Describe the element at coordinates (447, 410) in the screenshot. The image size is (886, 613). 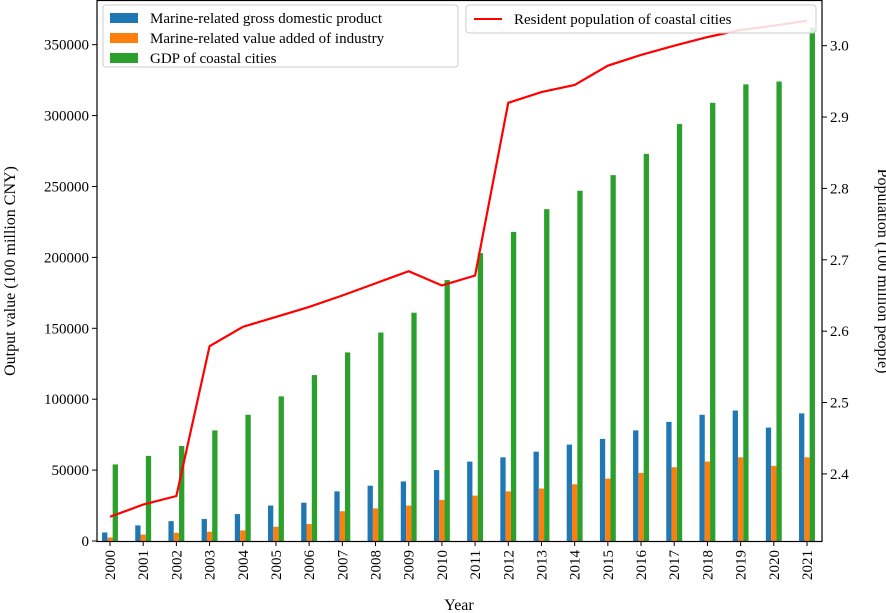
I see `bar-2010-s2` at that location.